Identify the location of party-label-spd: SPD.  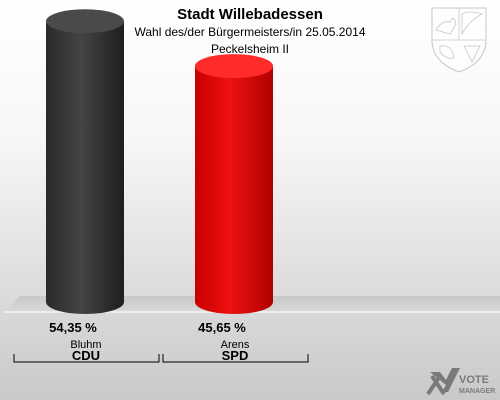
(235, 355).